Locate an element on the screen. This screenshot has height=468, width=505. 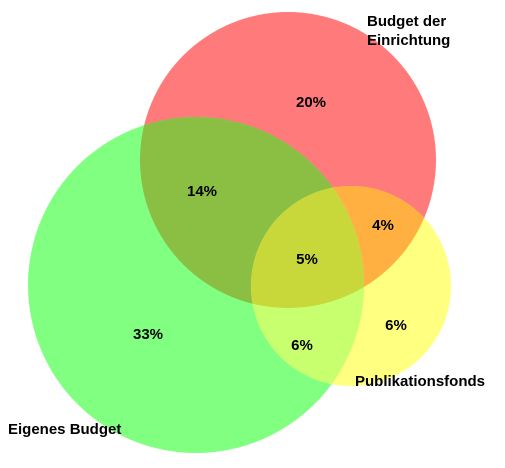
region-einrichtung-publikationsfonds-label: 4% is located at coordinates (383, 225).